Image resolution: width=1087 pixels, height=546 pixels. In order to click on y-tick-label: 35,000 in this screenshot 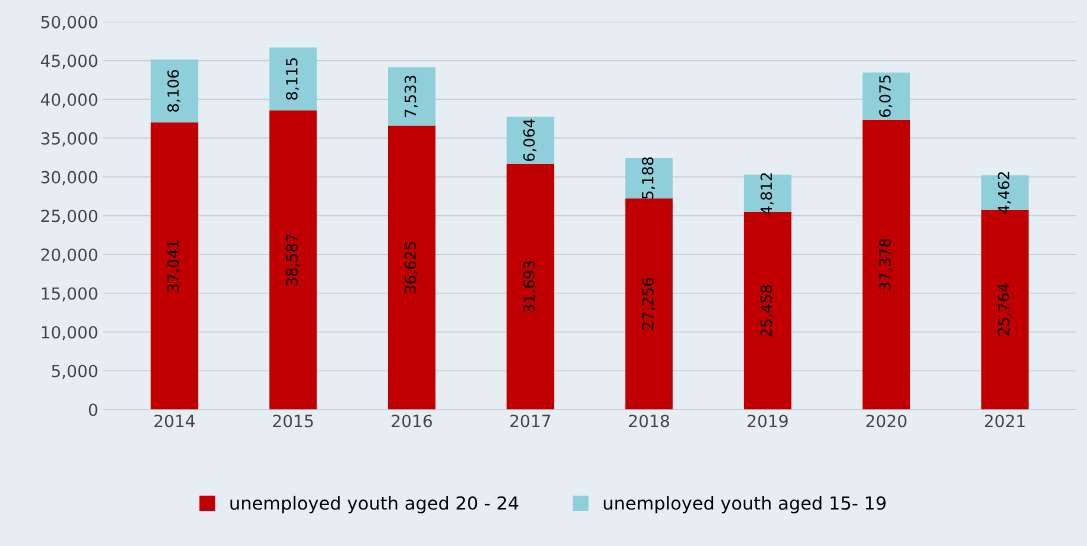, I will do `click(69, 139)`.